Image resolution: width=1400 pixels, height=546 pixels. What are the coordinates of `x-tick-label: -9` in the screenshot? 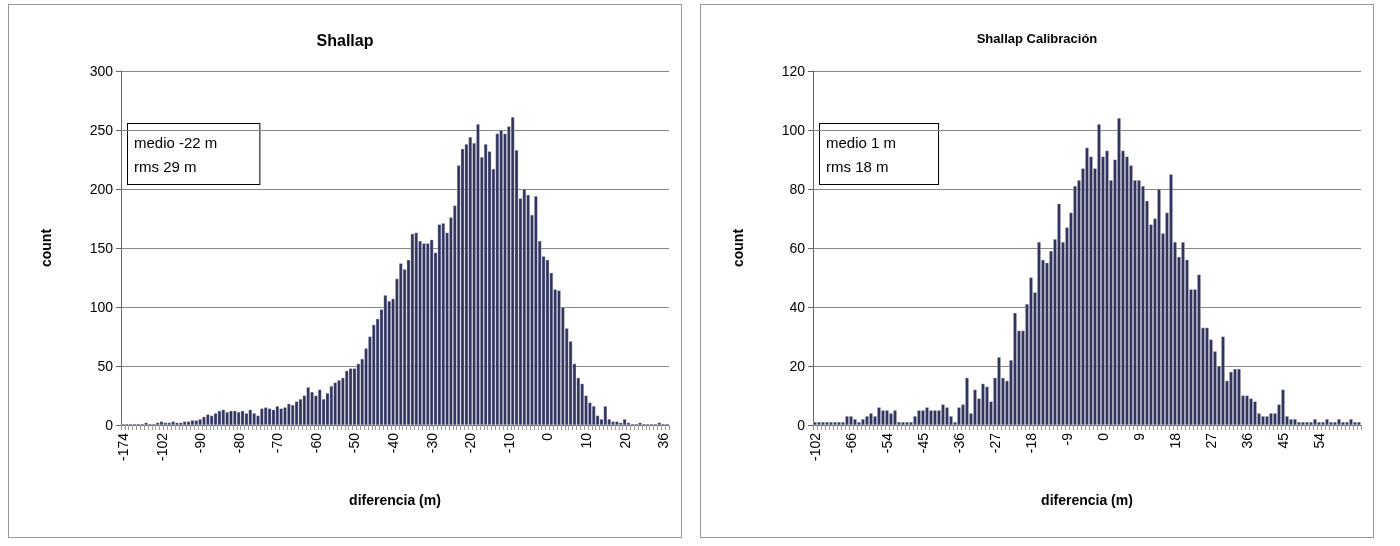 It's located at (1067, 439).